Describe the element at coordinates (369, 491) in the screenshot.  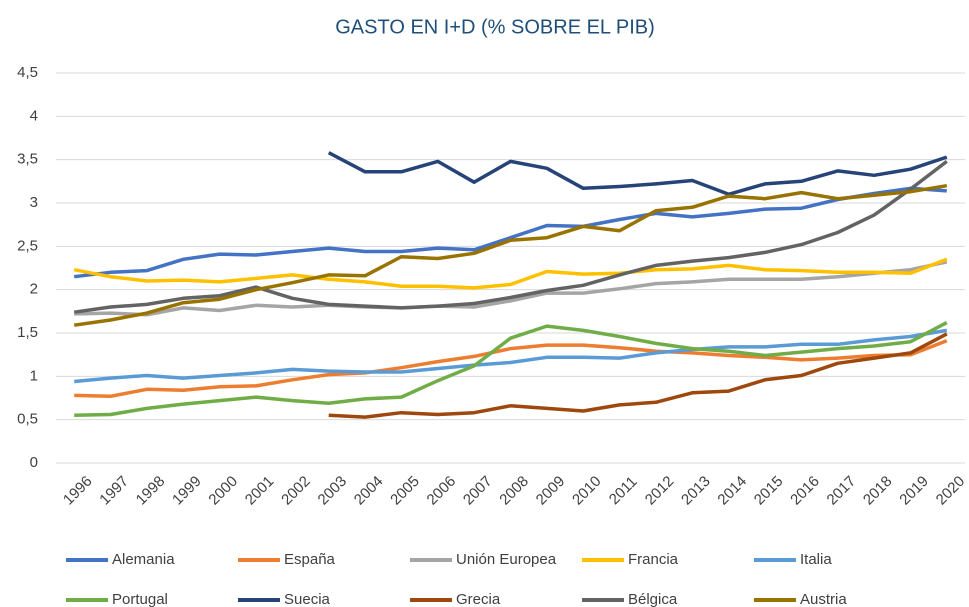
I see `x-tick-label: 2004` at that location.